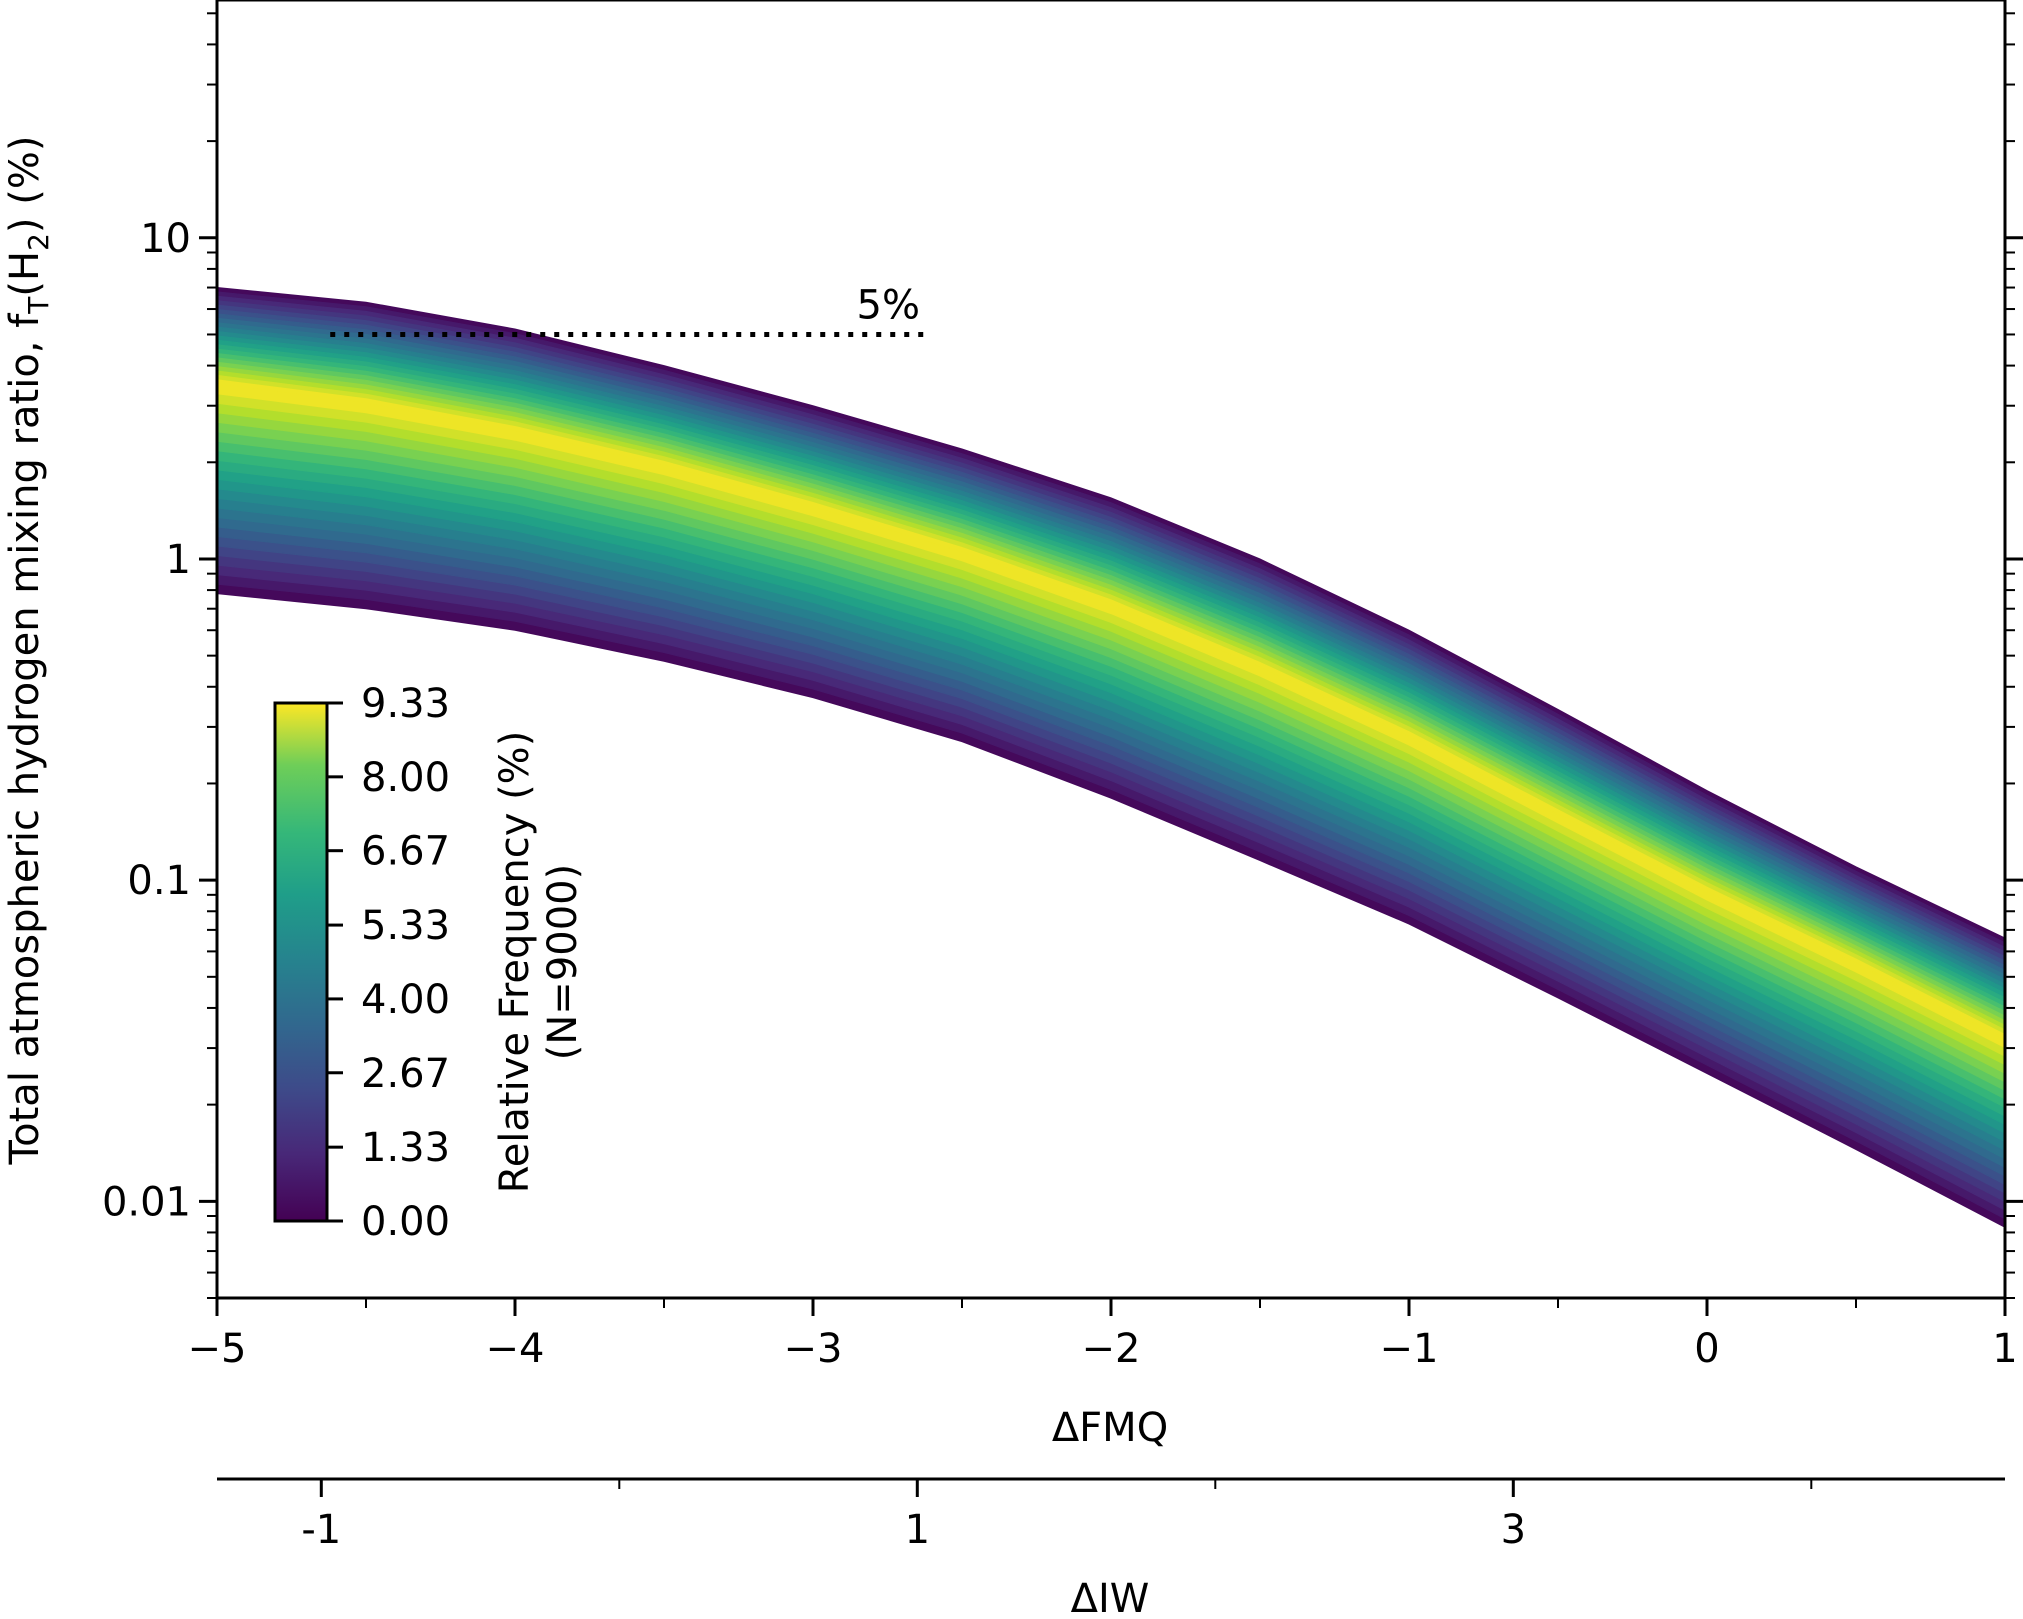  What do you see at coordinates (1057, 1516) in the screenshot?
I see `x-axis-iw: -1 1 3` at bounding box center [1057, 1516].